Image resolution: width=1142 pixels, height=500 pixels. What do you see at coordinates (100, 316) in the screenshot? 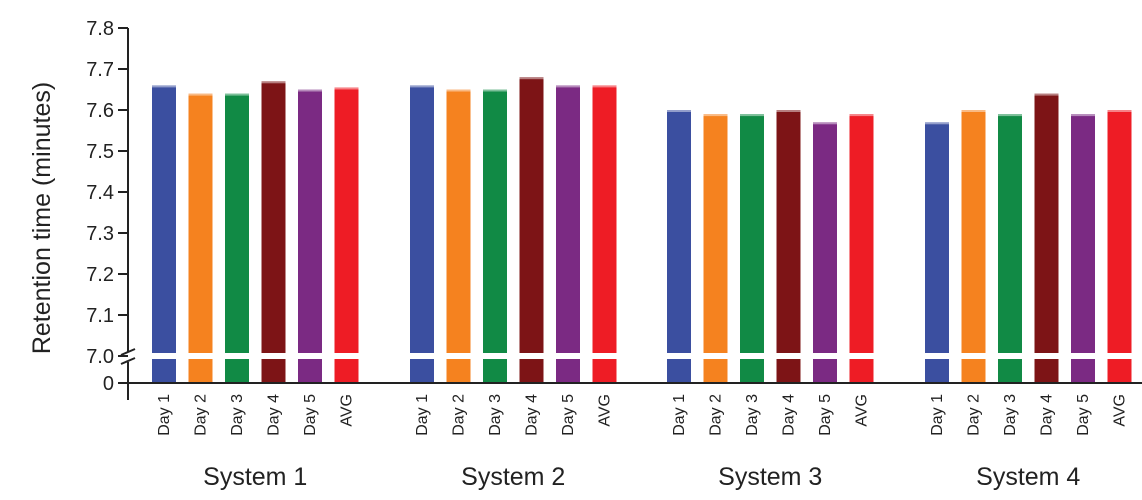
I see `y-tick-label: 7.1` at bounding box center [100, 316].